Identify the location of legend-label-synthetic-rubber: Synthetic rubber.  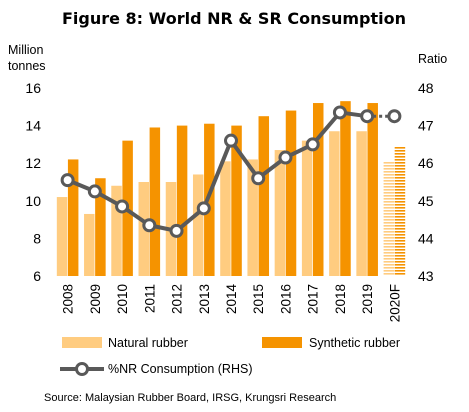
(354, 343).